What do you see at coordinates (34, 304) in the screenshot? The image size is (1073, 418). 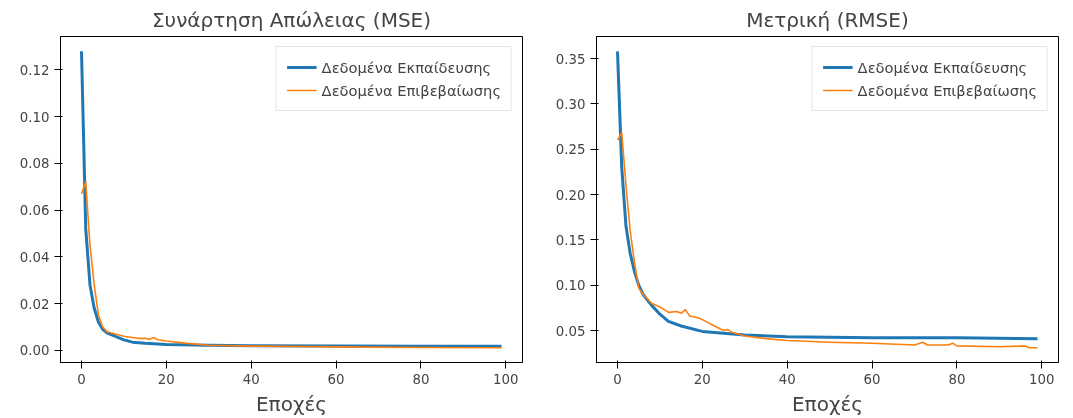 I see `y-tick-label: 0.02` at bounding box center [34, 304].